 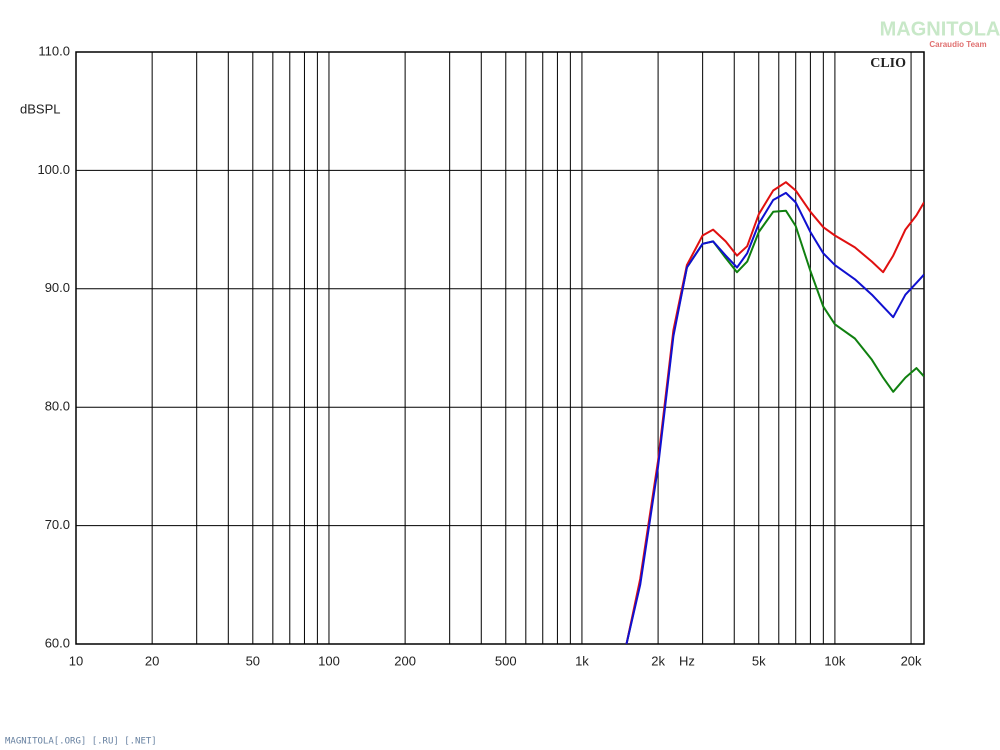 I want to click on y-tick-label: 80.0, so click(x=57, y=406).